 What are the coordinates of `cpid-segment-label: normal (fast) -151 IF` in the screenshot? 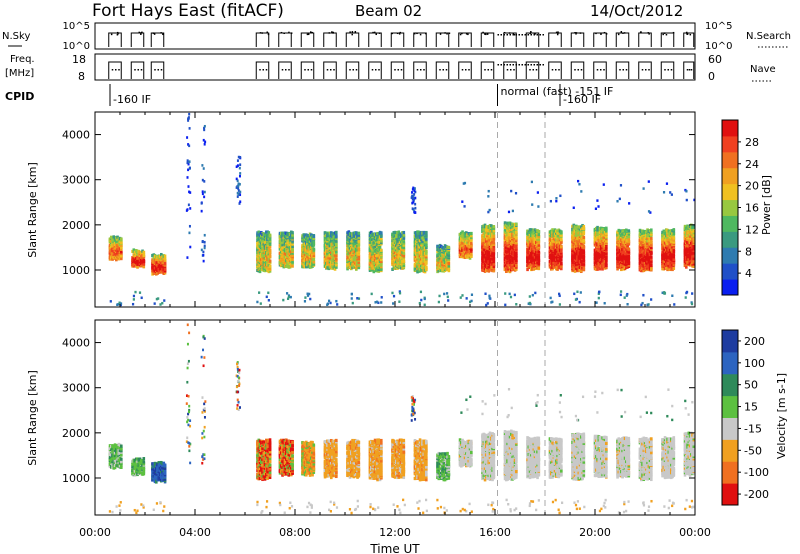 It's located at (557, 91).